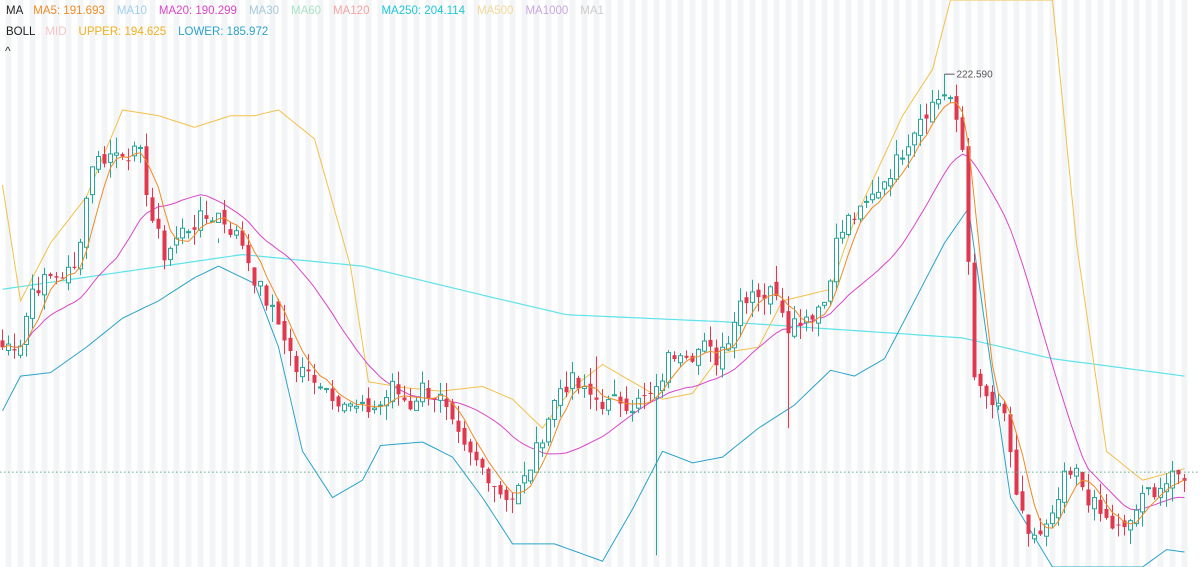 This screenshot has height=567, width=1200. What do you see at coordinates (45, 11) in the screenshot?
I see `ma-legend-name: MA5` at bounding box center [45, 11].